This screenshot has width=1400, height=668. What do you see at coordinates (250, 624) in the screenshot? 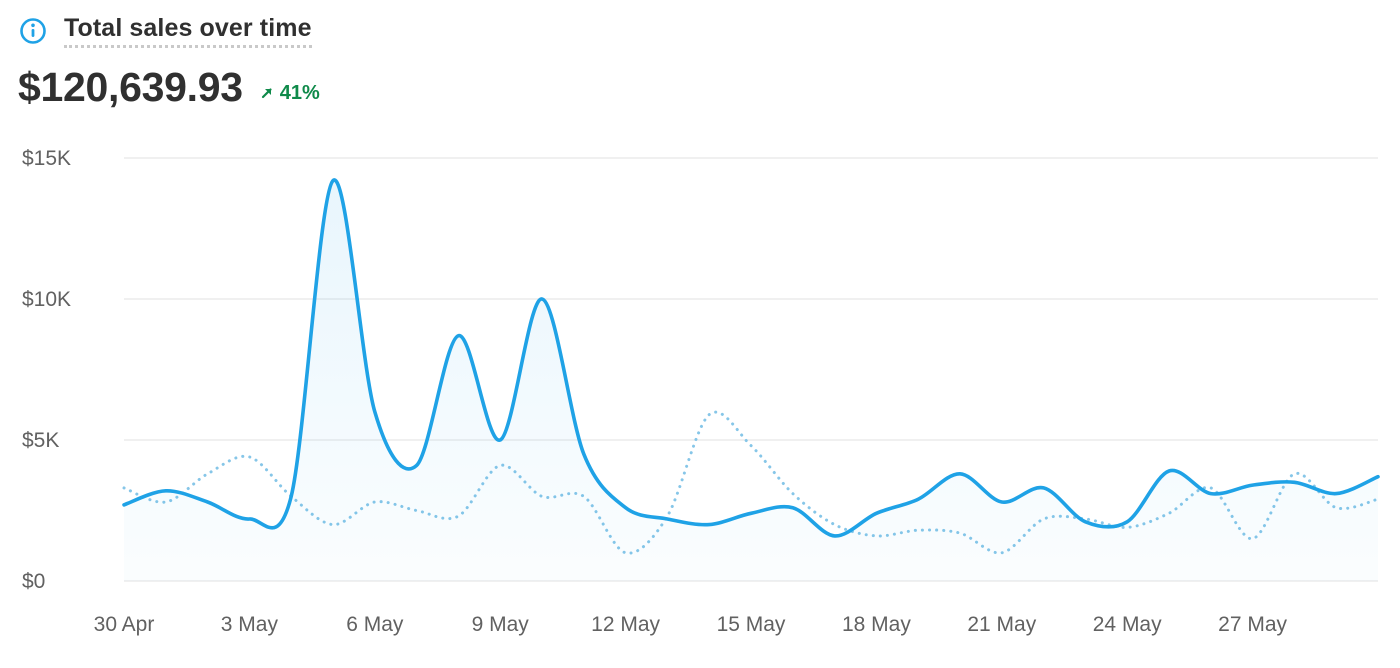
I see `x-tick-label: 3 May` at bounding box center [250, 624].